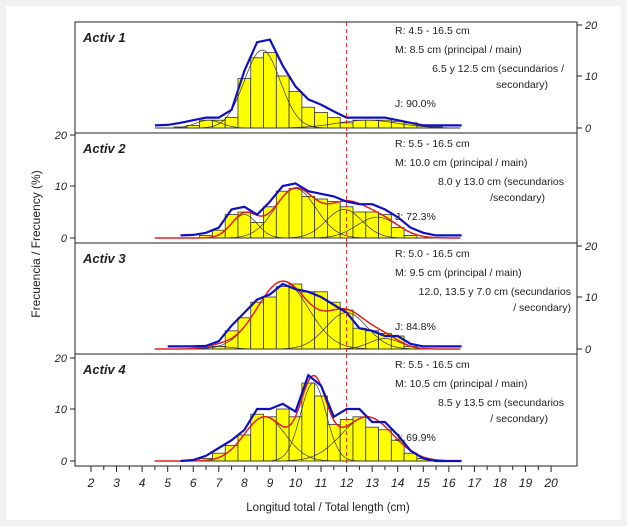  What do you see at coordinates (550, 483) in the screenshot?
I see `x-tick-label: 20` at bounding box center [550, 483].